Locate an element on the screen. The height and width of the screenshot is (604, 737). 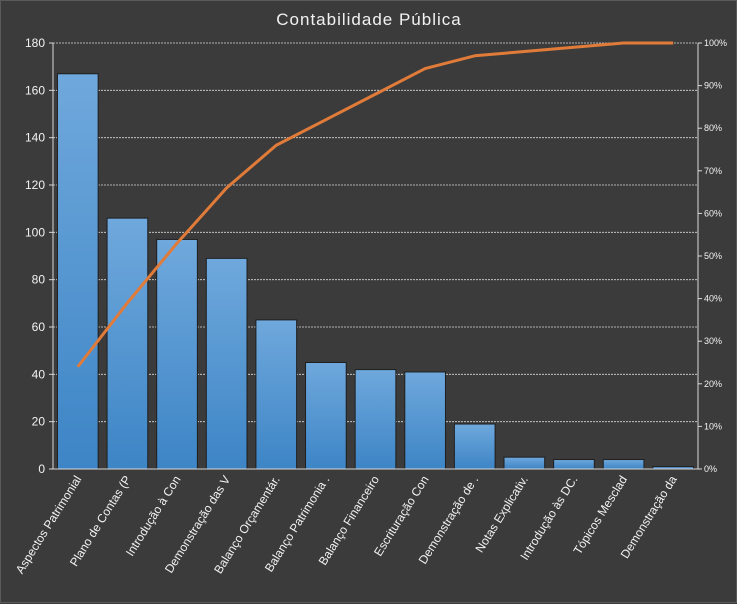
y2-tick-label-4: 40% is located at coordinates (713, 299).